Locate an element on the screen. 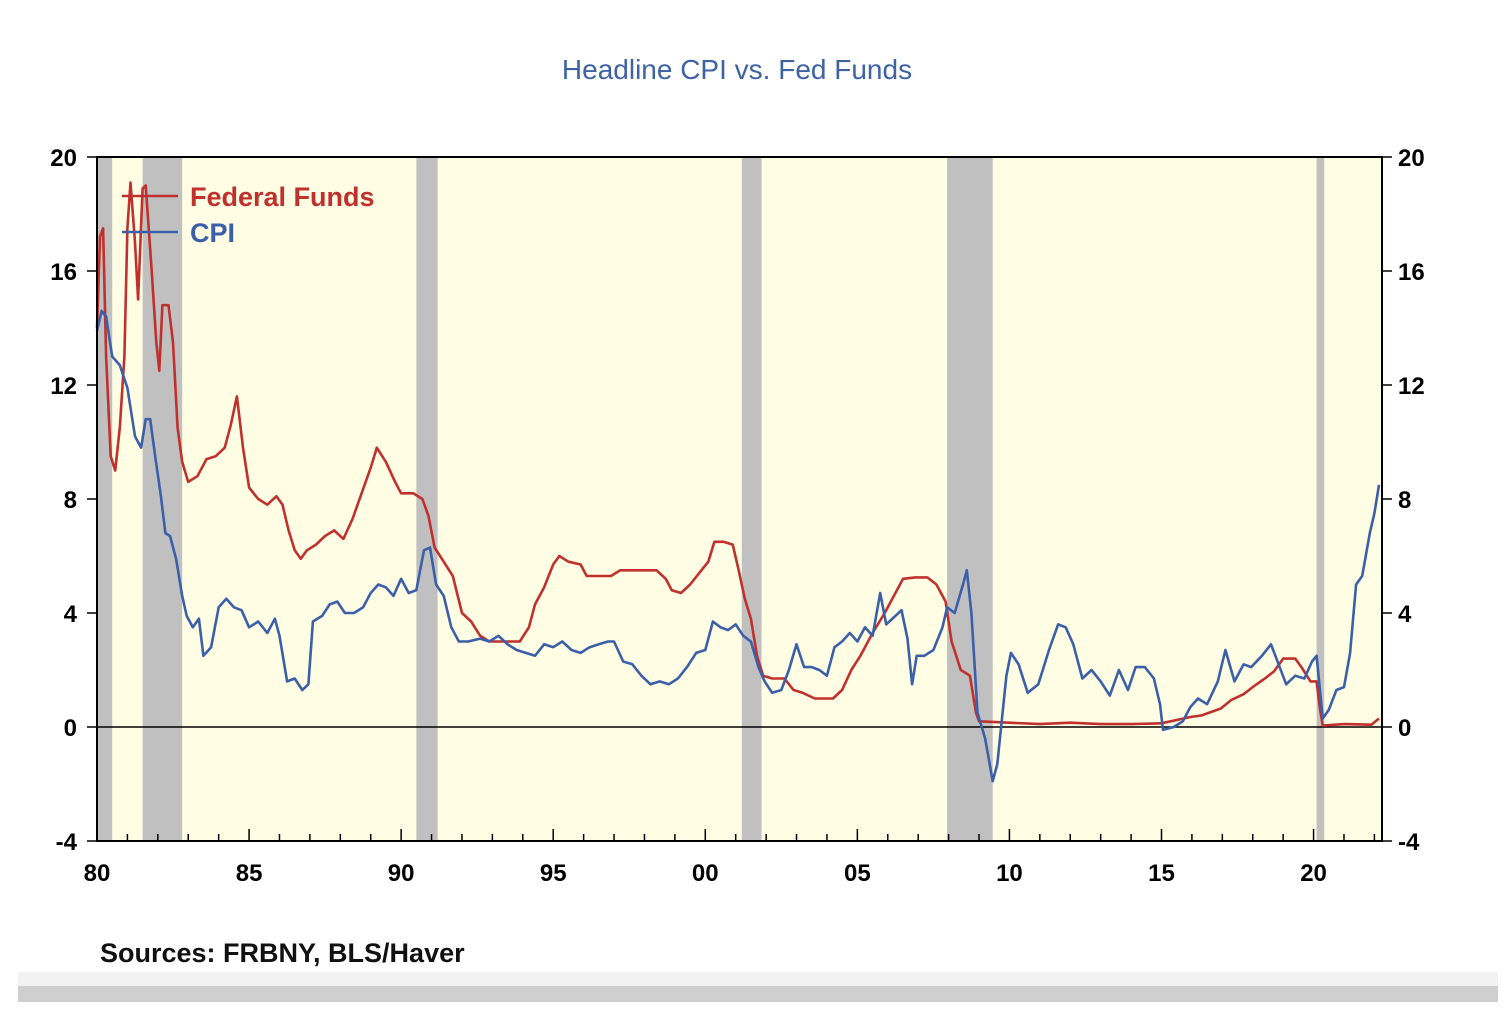  x-tick-label: 95 is located at coordinates (553, 873).